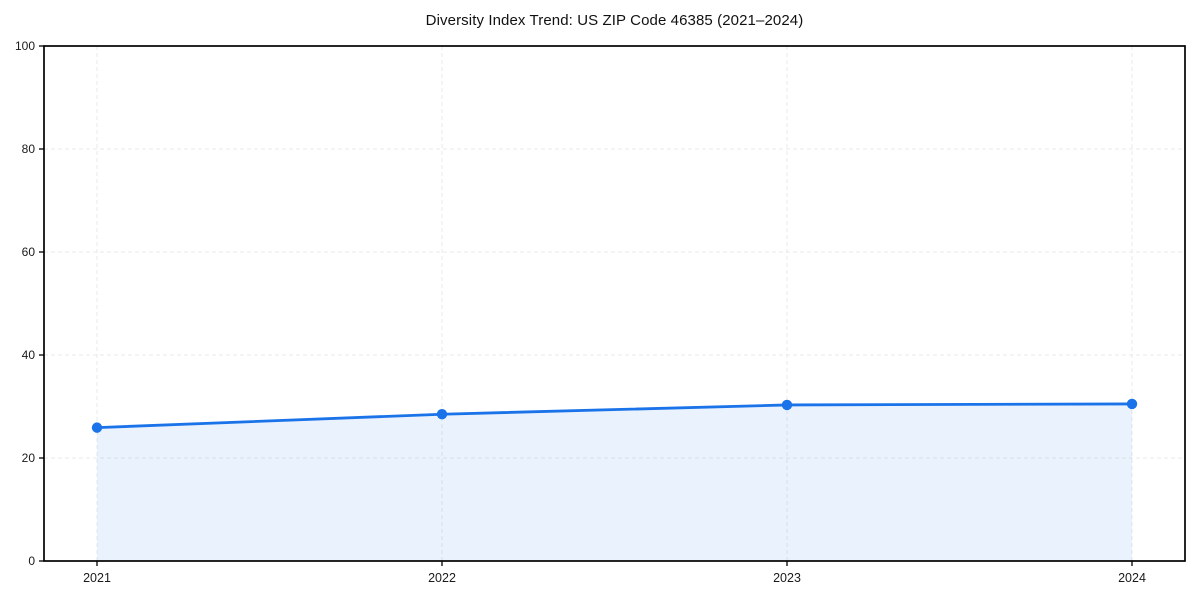 This screenshot has width=1200, height=600. What do you see at coordinates (31, 561) in the screenshot?
I see `y-tick-label: 0` at bounding box center [31, 561].